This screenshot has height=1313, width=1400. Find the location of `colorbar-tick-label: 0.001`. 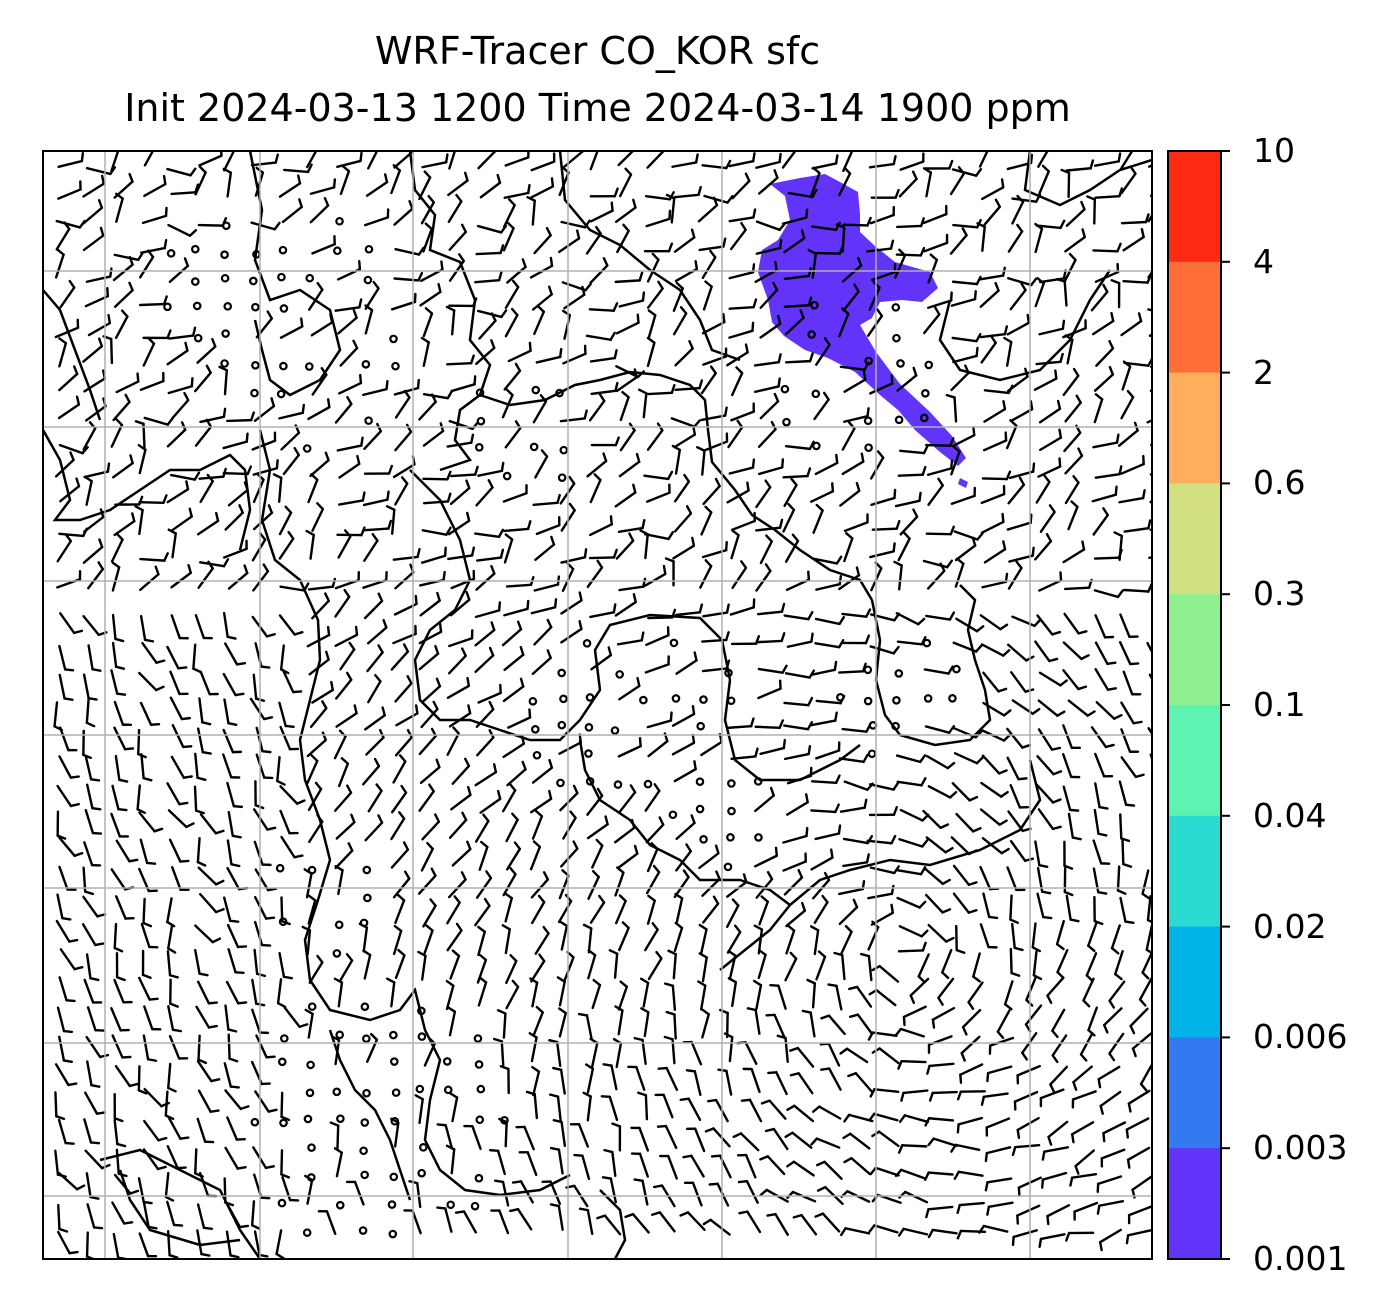

colorbar-tick-label: 0.001 is located at coordinates (1300, 1258).